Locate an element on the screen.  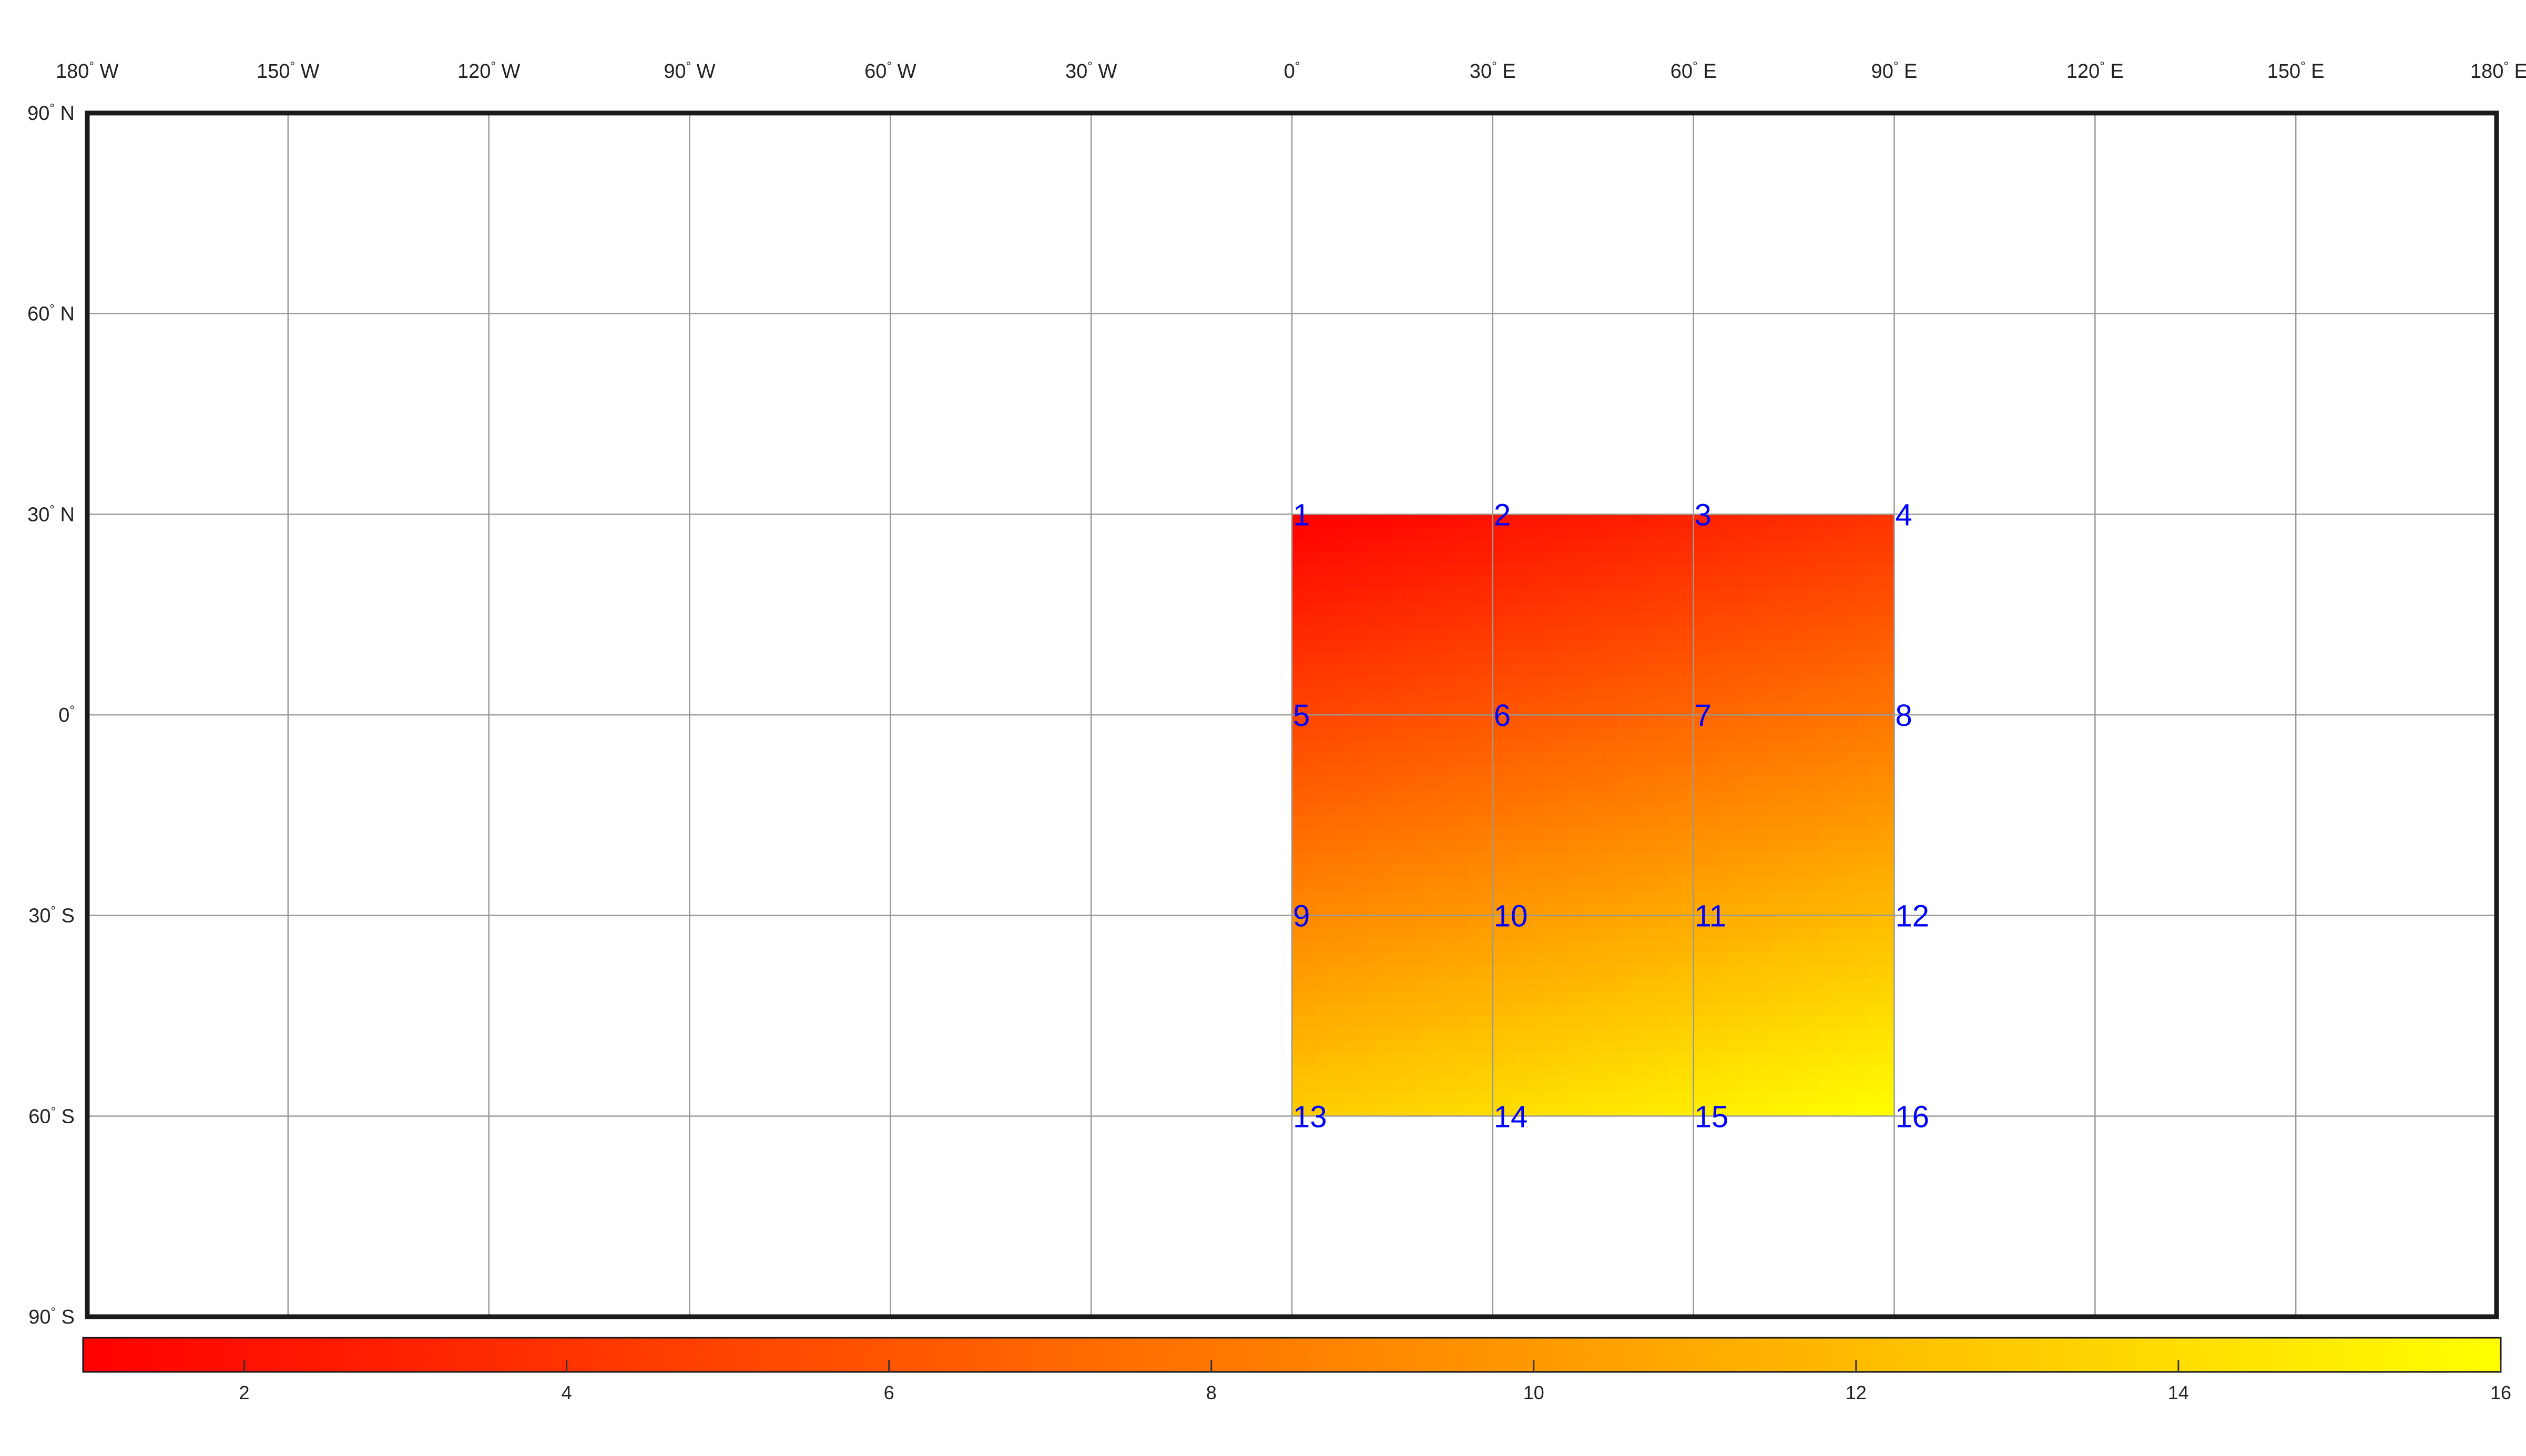
longitude-tick-label: 150° E is located at coordinates (2296, 71).